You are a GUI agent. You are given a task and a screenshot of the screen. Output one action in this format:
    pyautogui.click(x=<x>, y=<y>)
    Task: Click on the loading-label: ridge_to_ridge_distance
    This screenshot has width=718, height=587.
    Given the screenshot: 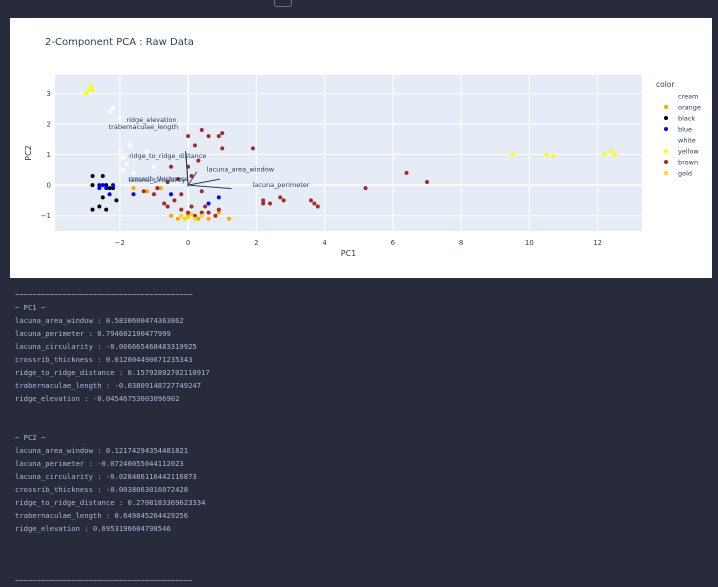 What is the action you would take?
    pyautogui.click(x=167, y=156)
    